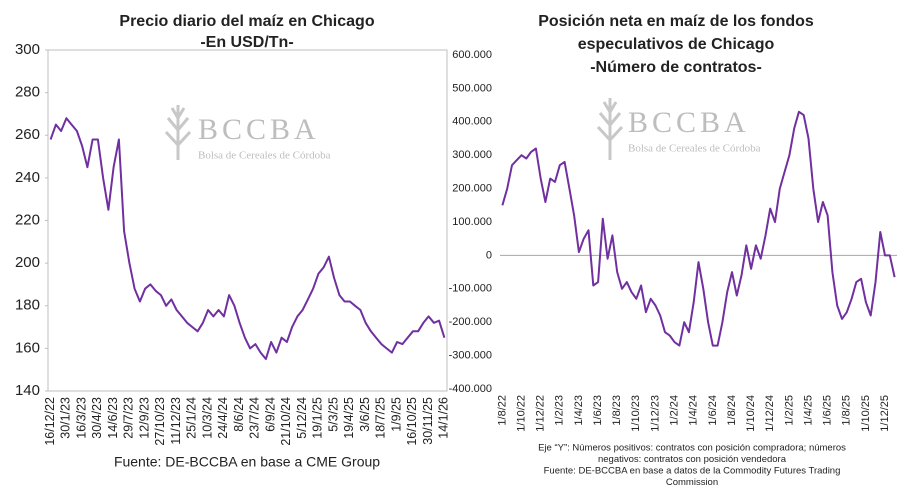 This screenshot has height=495, width=917. What do you see at coordinates (255, 418) in the screenshot?
I see `x-tick-label: 23/7/24` at bounding box center [255, 418].